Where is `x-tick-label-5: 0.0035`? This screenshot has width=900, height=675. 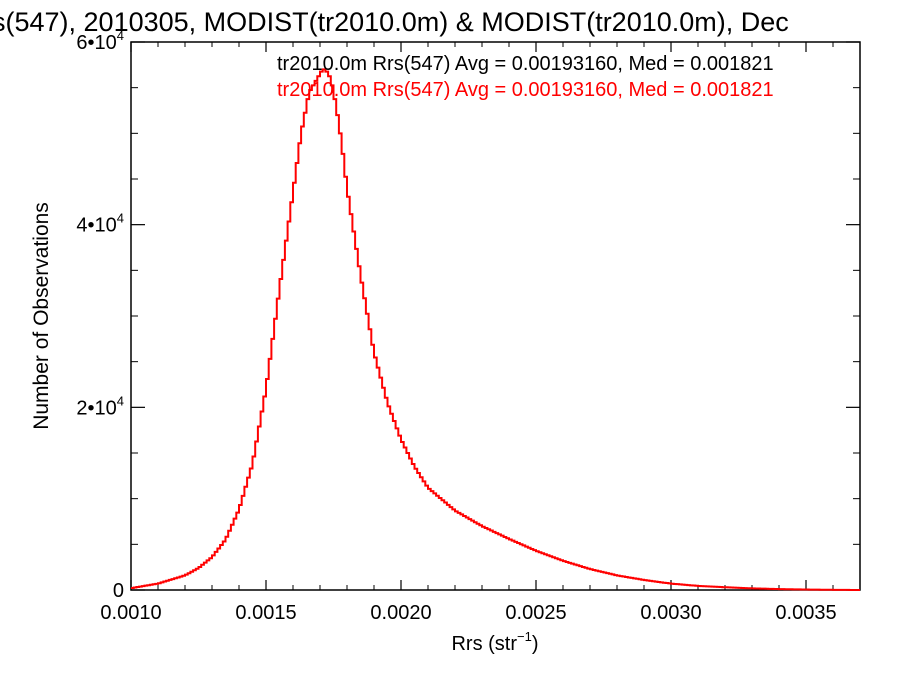 x-tick-label-5: 0.0035 is located at coordinates (805, 613).